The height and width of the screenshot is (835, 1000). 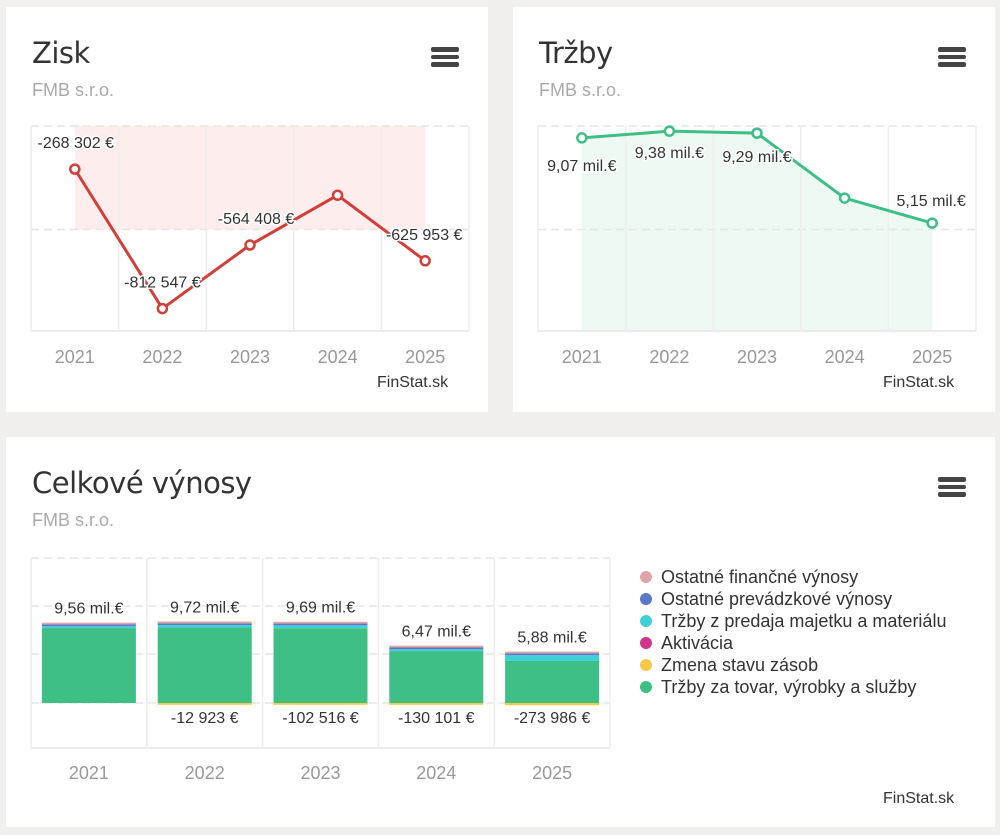 I want to click on data-label: -564 408 €, so click(x=256, y=219).